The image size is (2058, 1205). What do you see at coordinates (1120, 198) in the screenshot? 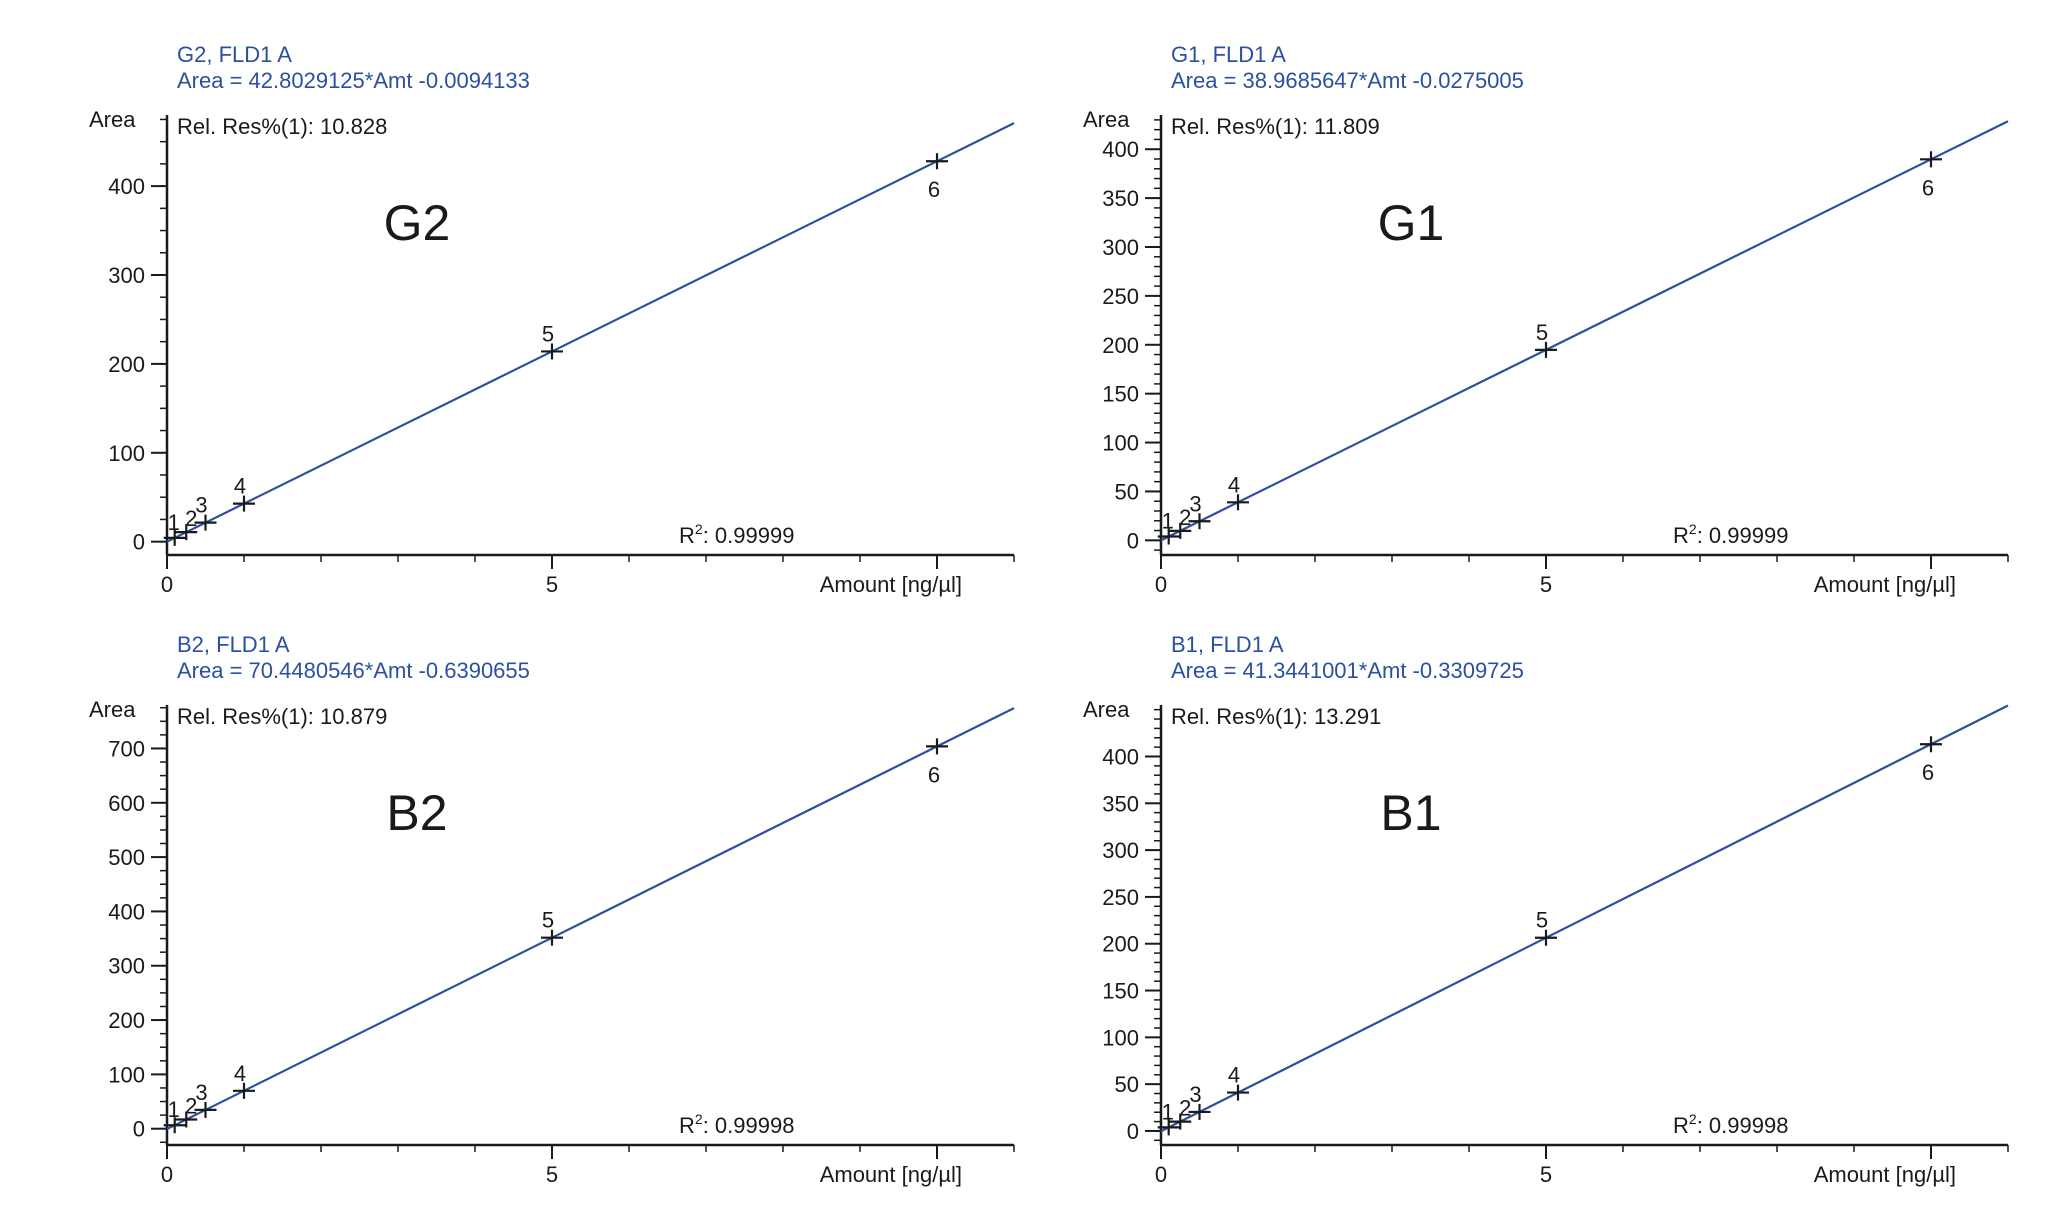
I see `y-tick-label: 350` at bounding box center [1120, 198].